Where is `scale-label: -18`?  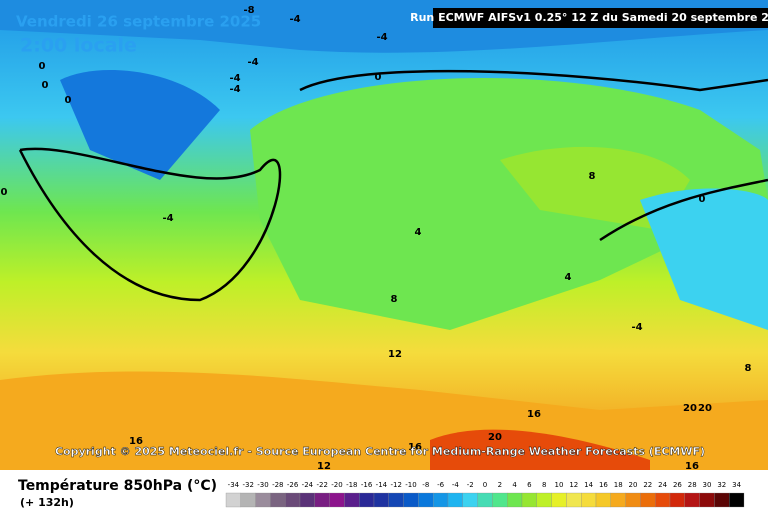 scale-label: -18 is located at coordinates (351, 485).